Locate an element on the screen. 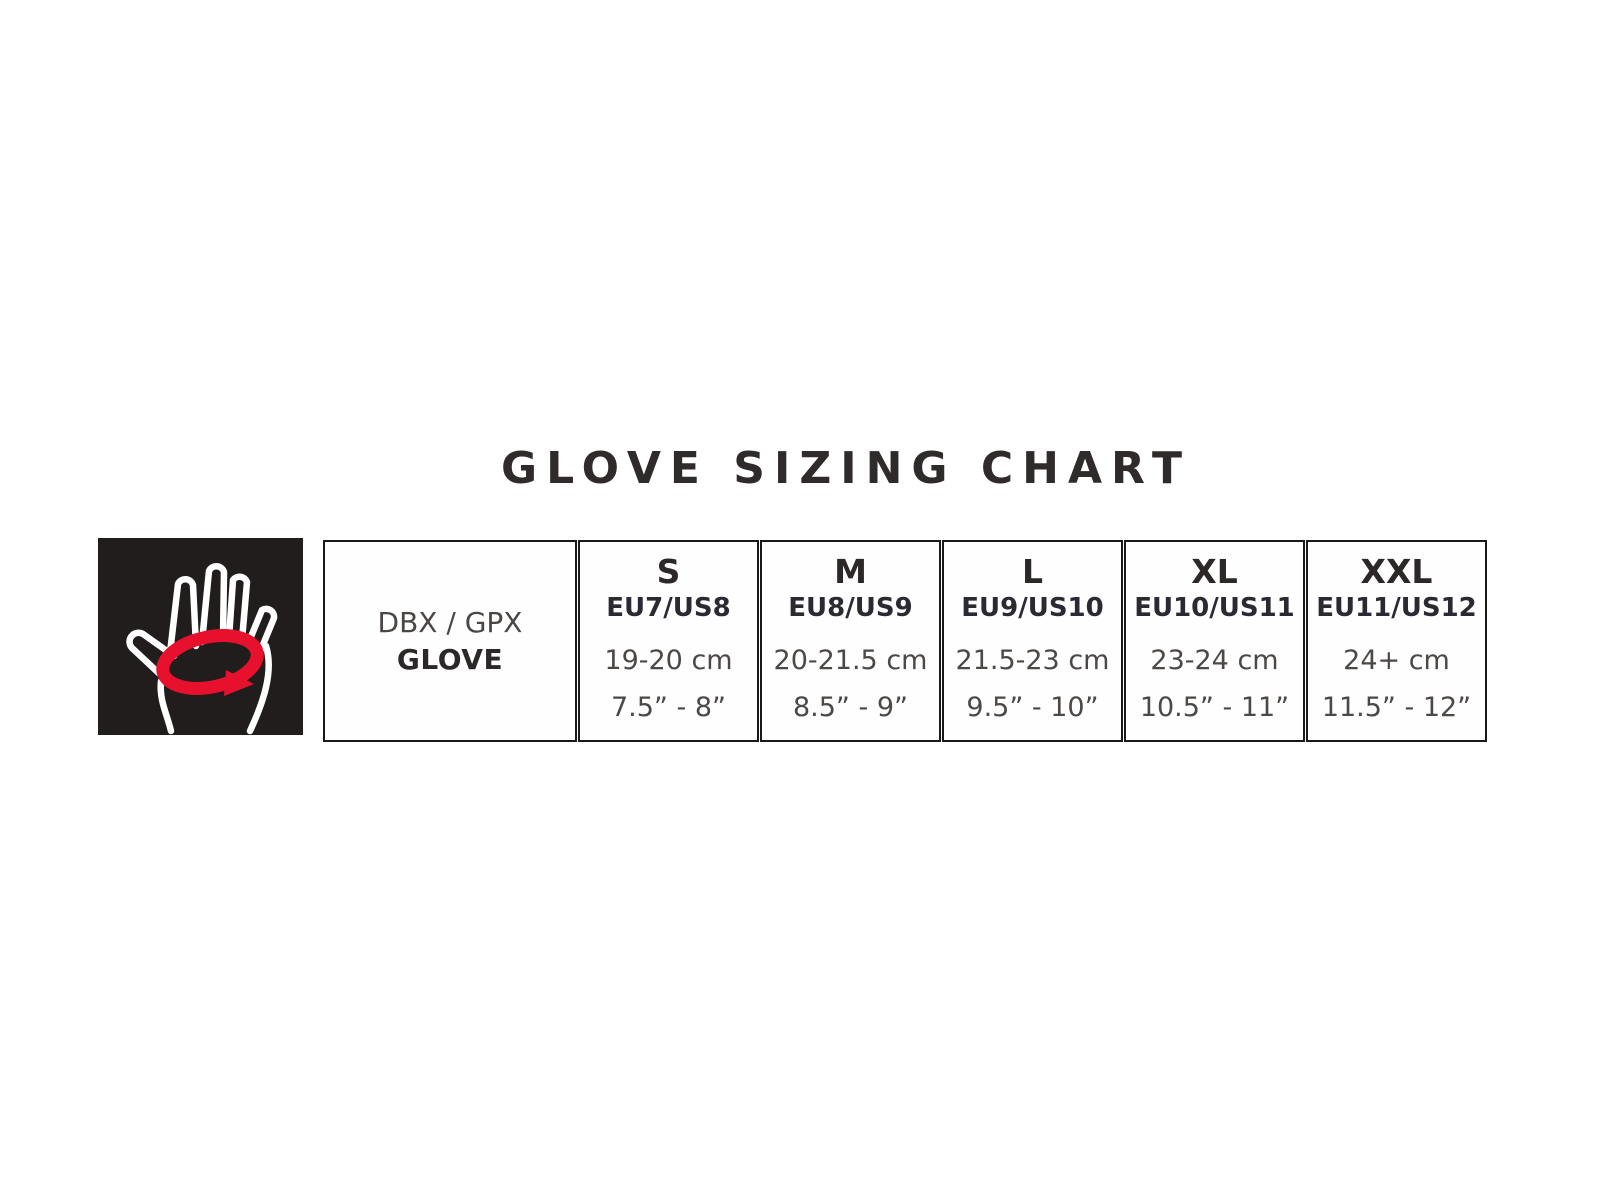 The image size is (1600, 1200). size-cm-range: 23-24 cm is located at coordinates (1214, 660).